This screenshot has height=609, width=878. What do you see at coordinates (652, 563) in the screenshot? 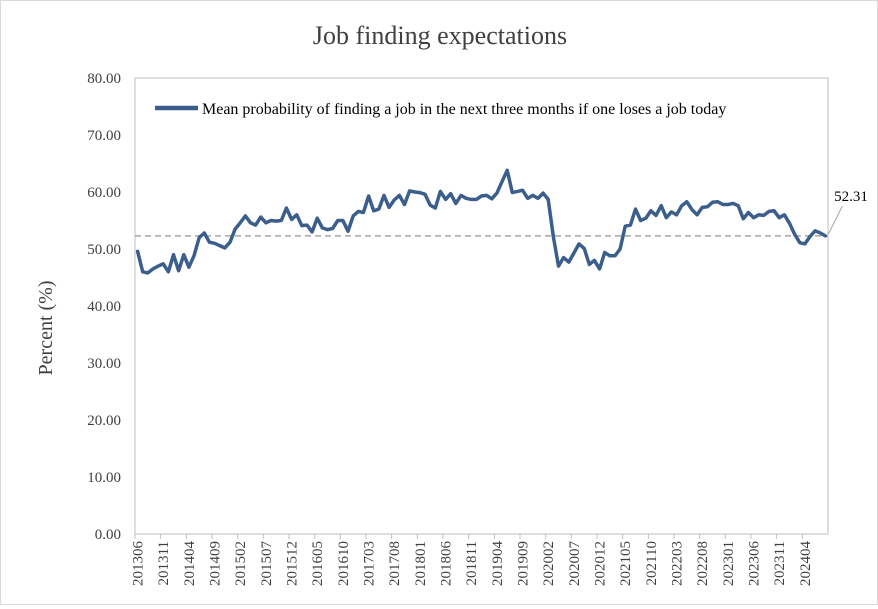
I see `x-tick-label: 202110` at bounding box center [652, 563].